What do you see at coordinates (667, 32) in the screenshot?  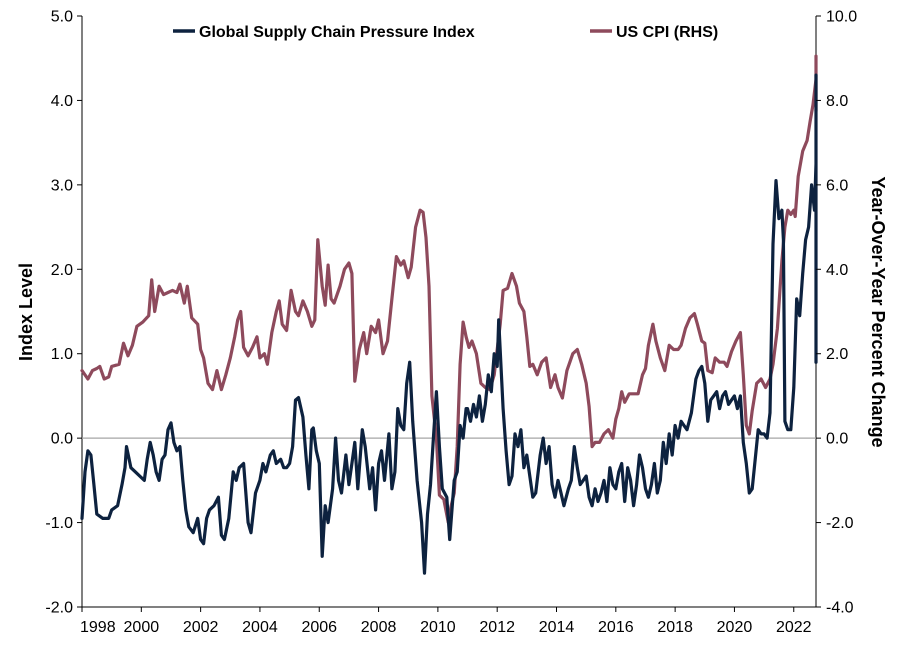 I see `legend-label-cpi: US CPI (RHS)` at bounding box center [667, 32].